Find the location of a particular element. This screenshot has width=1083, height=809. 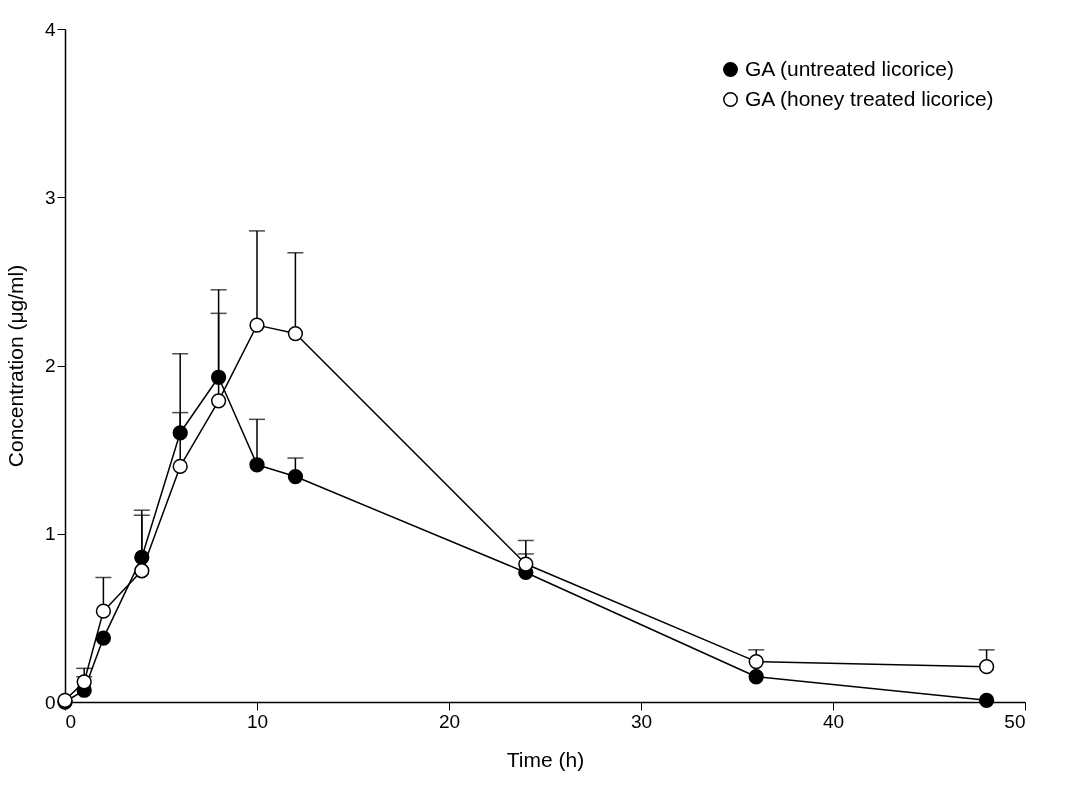

x-axis-title: Time (h) is located at coordinates (545, 759).